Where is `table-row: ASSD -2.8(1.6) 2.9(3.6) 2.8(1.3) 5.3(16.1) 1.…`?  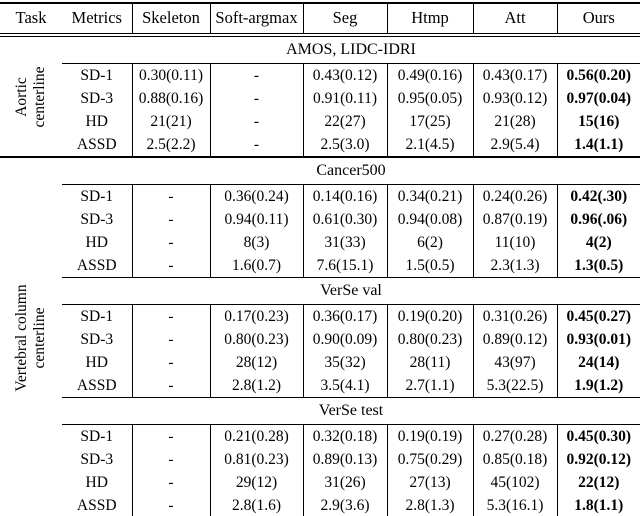
table-row: ASSD -2.8(1.6) 2.9(3.6) 2.8(1.3) 5.3(16.1) 1.… is located at coordinates (320, 505).